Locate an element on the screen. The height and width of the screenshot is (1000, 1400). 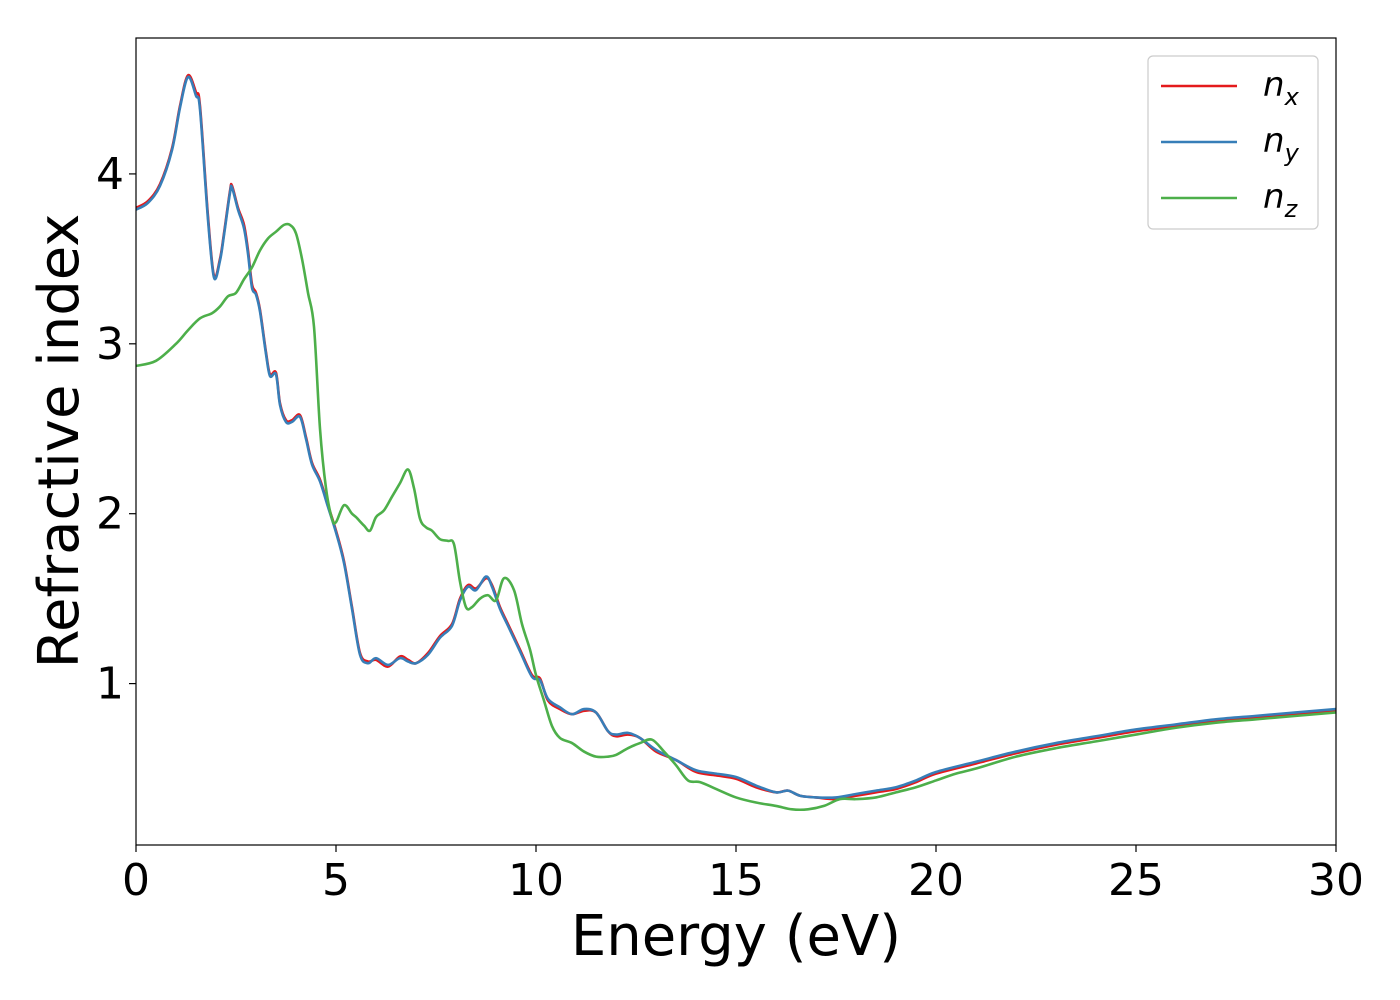
x-tick-label: 20 is located at coordinates (936, 880).